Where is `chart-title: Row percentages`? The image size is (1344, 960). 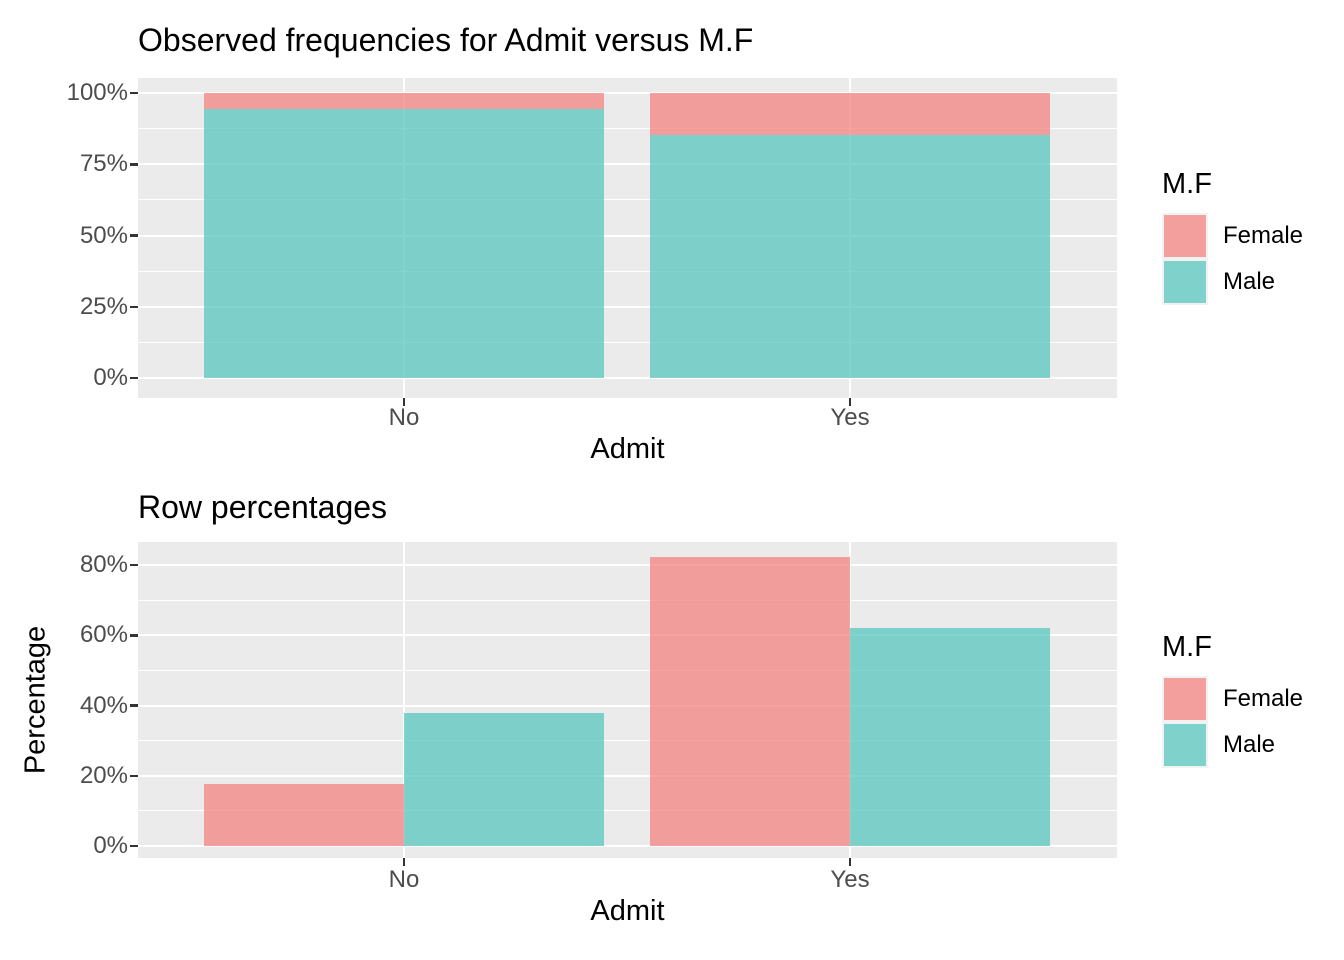
chart-title: Row percentages is located at coordinates (263, 507).